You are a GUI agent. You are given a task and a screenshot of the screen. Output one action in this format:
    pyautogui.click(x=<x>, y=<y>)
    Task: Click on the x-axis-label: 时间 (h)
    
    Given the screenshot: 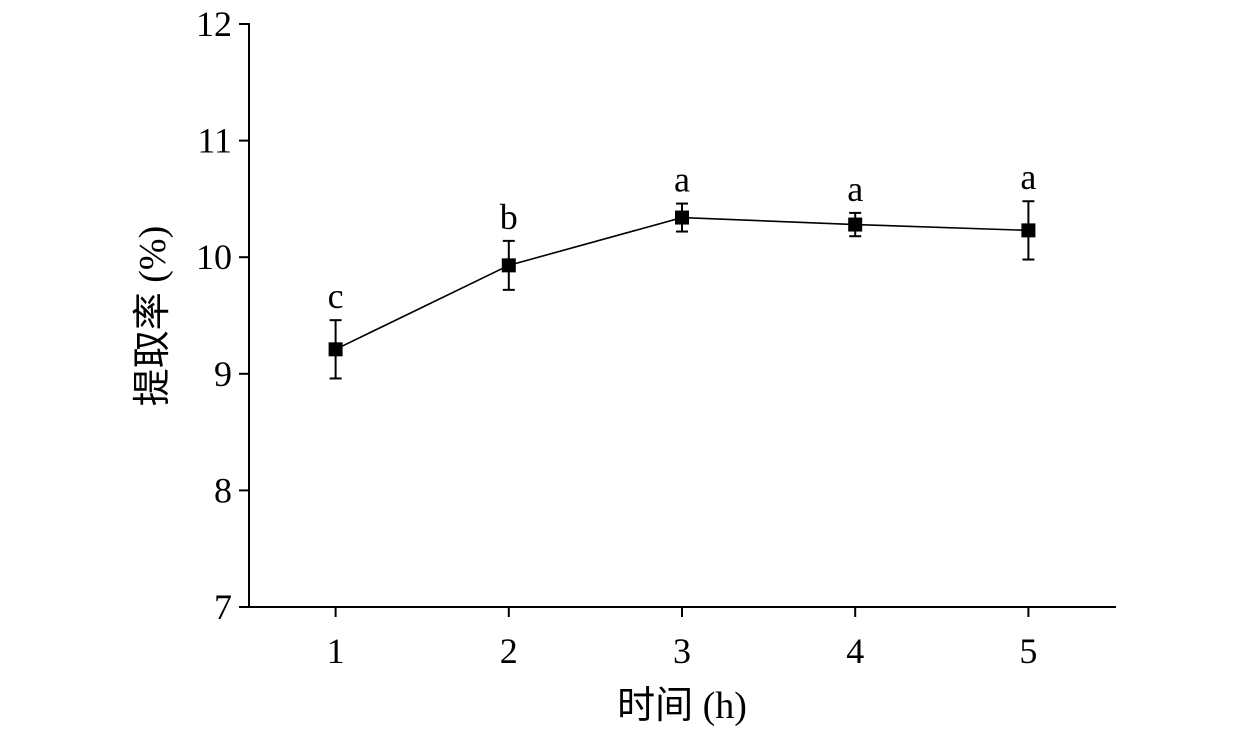 What is the action you would take?
    pyautogui.click(x=682, y=706)
    